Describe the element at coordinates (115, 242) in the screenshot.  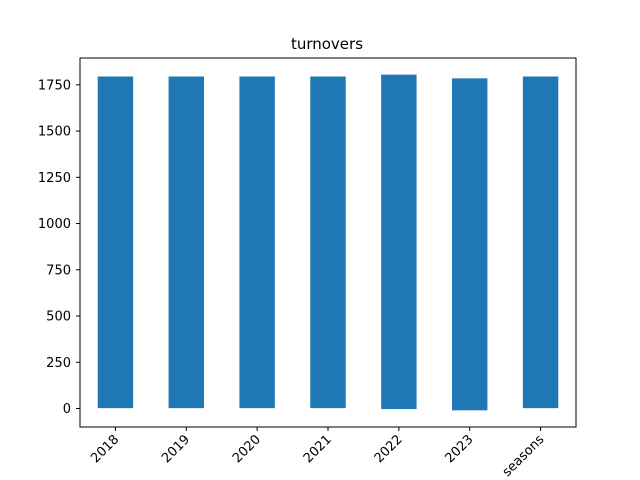
I see `bar-2018` at that location.